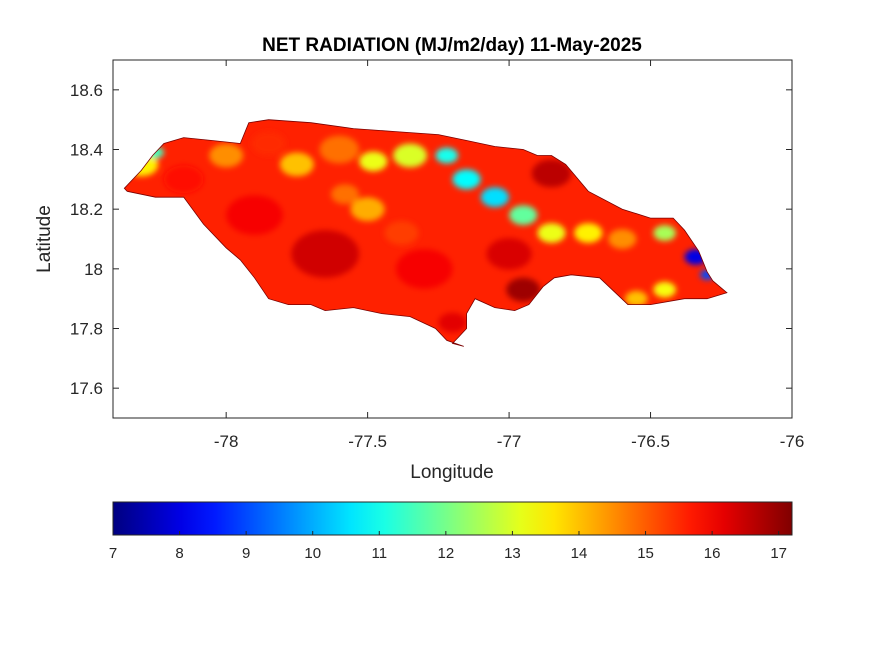  I want to click on colorbar-tick-label: 17, so click(778, 553).